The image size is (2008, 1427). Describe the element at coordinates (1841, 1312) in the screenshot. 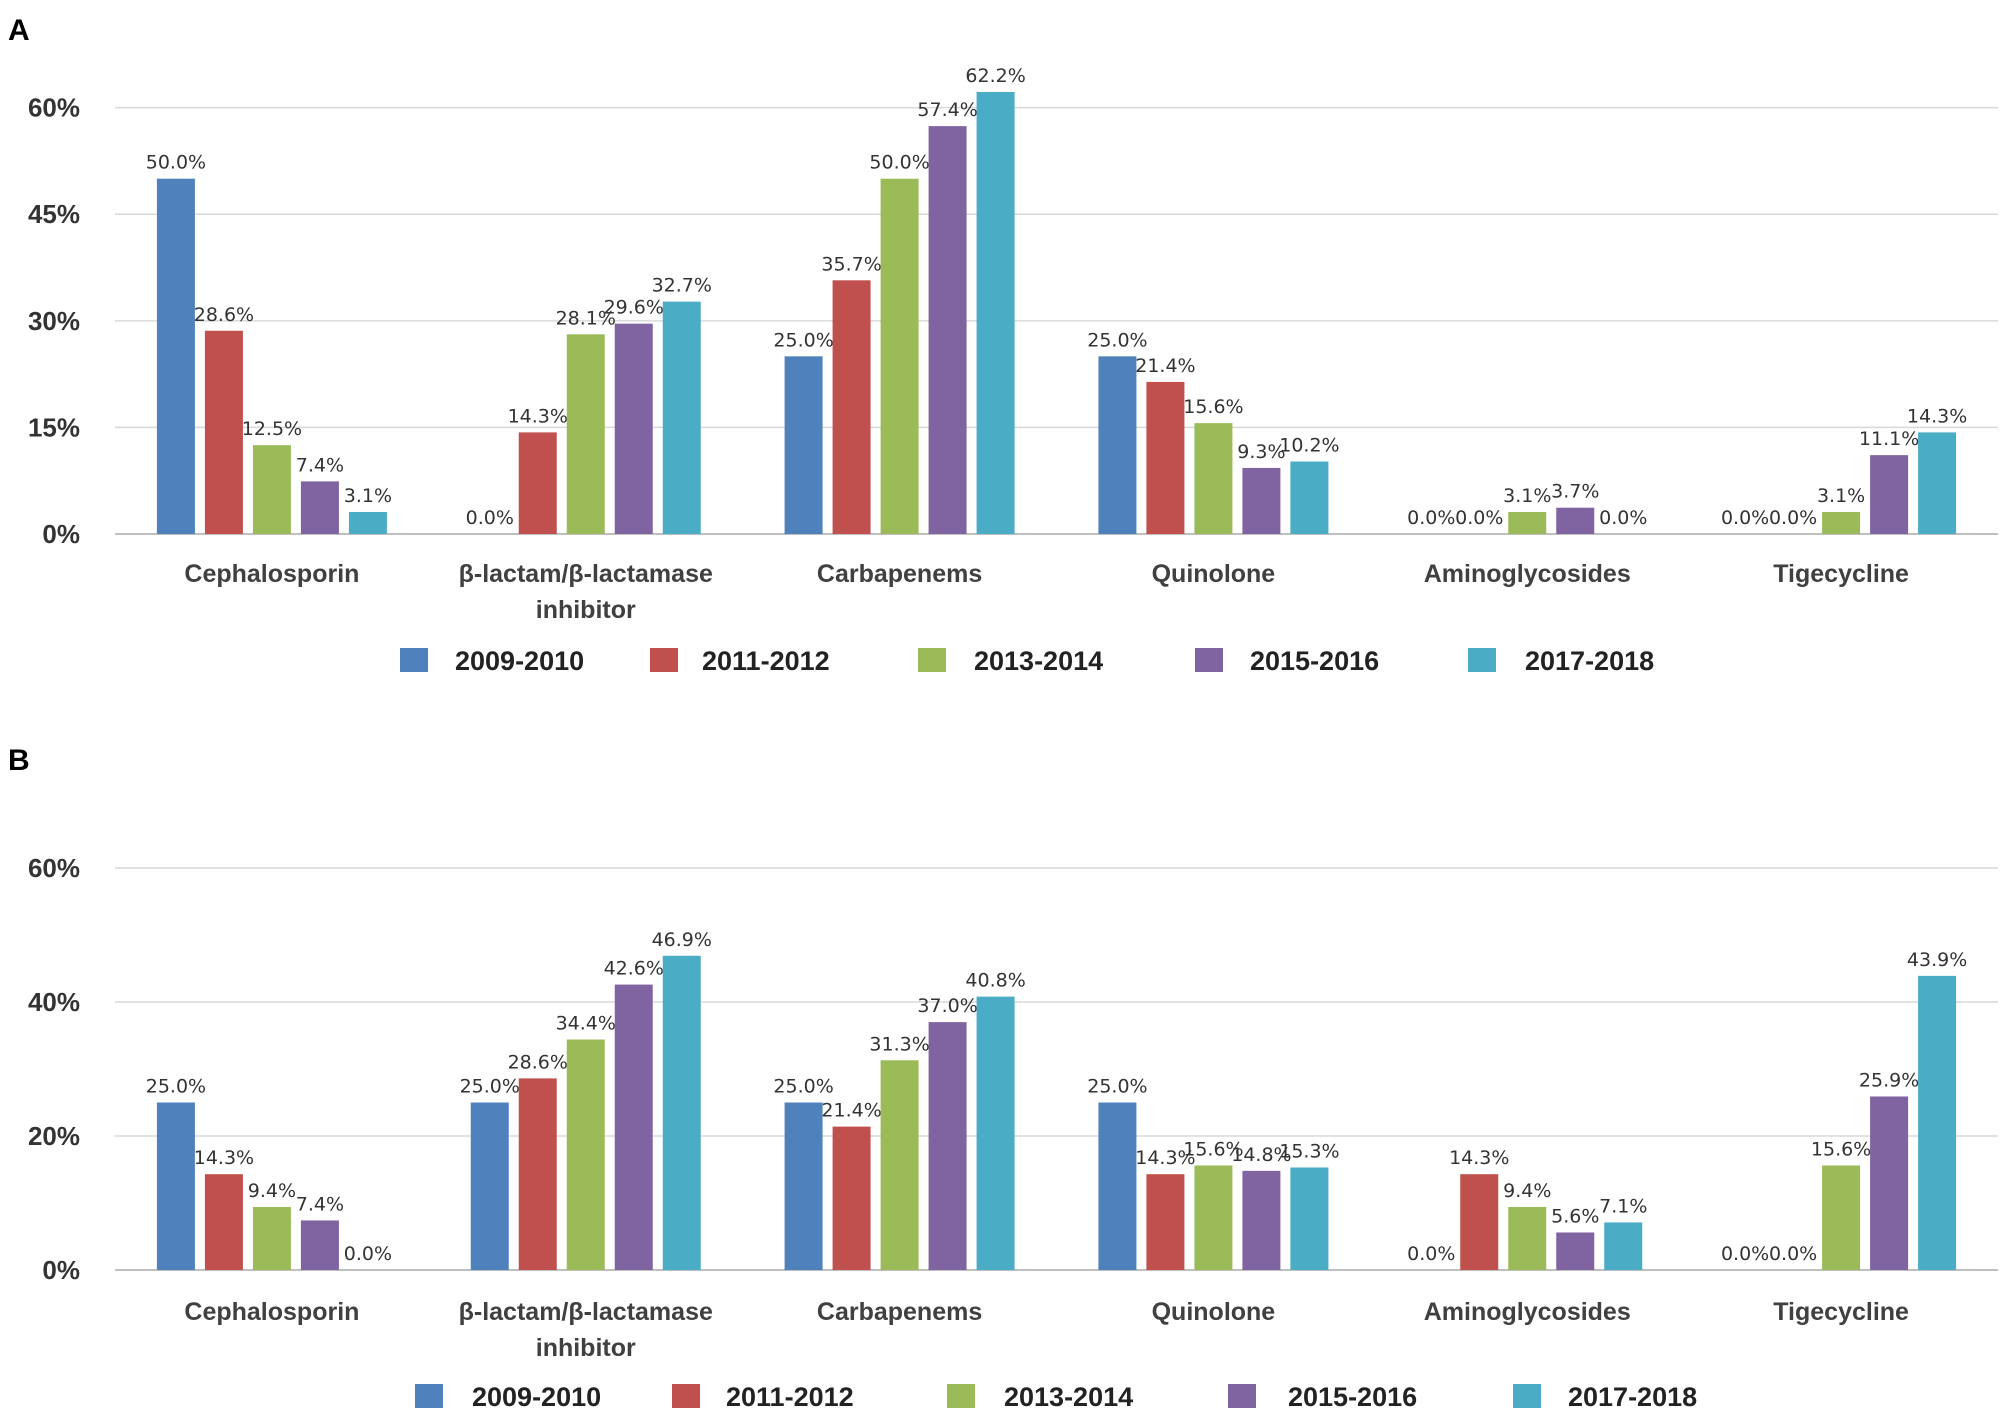

I see `x-category-label: Tigecycline` at that location.